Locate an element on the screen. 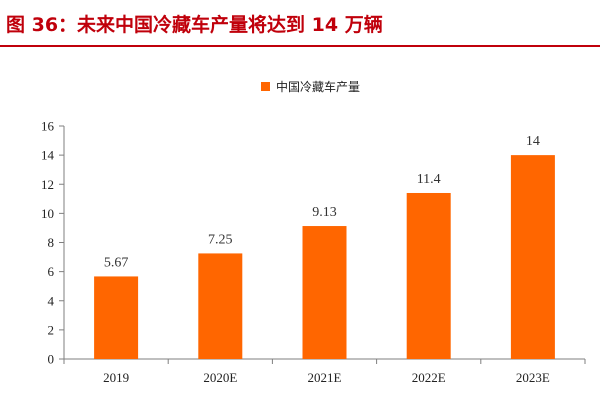  x-tick-label-2022E: 2022E is located at coordinates (429, 377).